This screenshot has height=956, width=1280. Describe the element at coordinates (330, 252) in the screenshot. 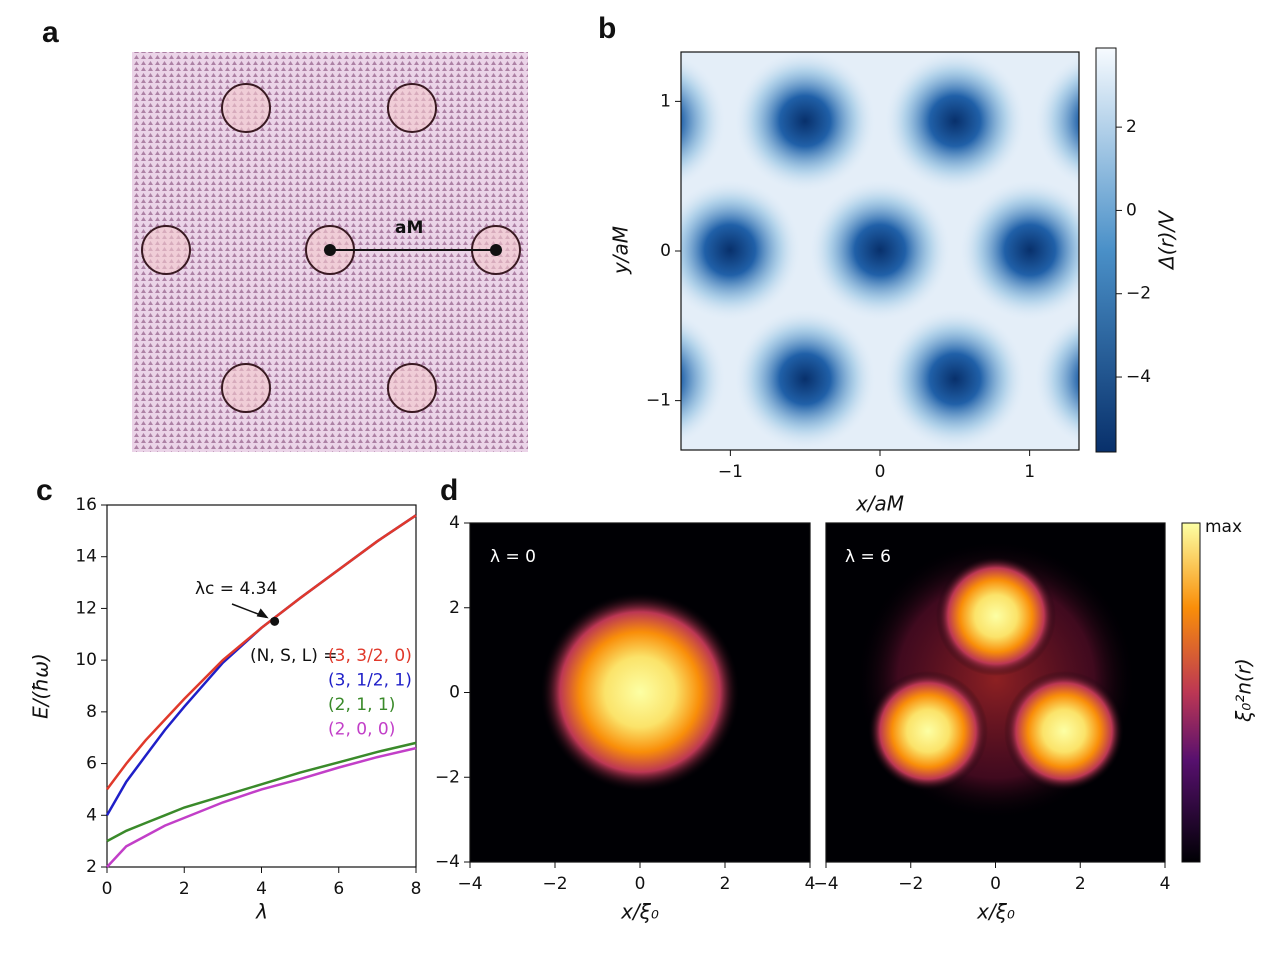

I see `lattice-image` at that location.